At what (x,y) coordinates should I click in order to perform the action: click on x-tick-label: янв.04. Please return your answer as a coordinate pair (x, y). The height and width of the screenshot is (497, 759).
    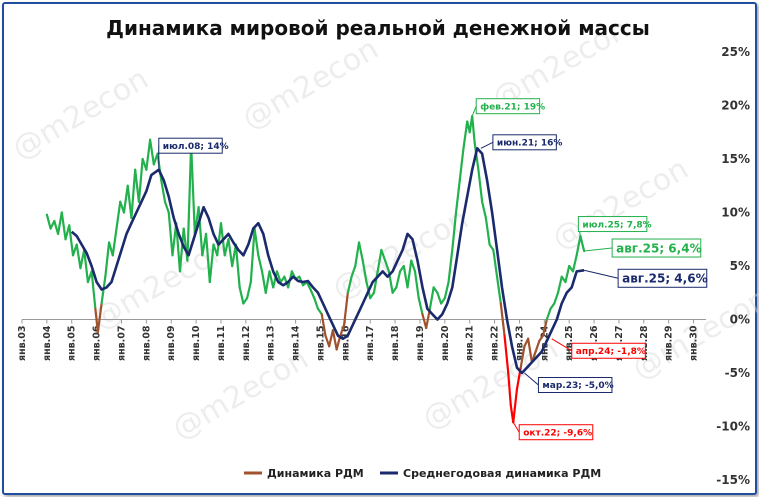
    Looking at the image, I should click on (47, 343).